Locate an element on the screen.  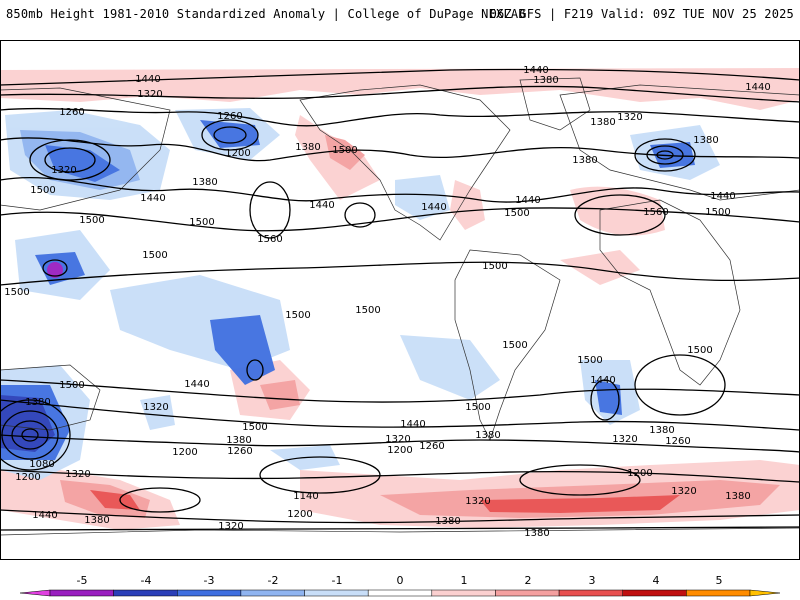
colorbar-tick-label: 3 is located at coordinates (592, 580).